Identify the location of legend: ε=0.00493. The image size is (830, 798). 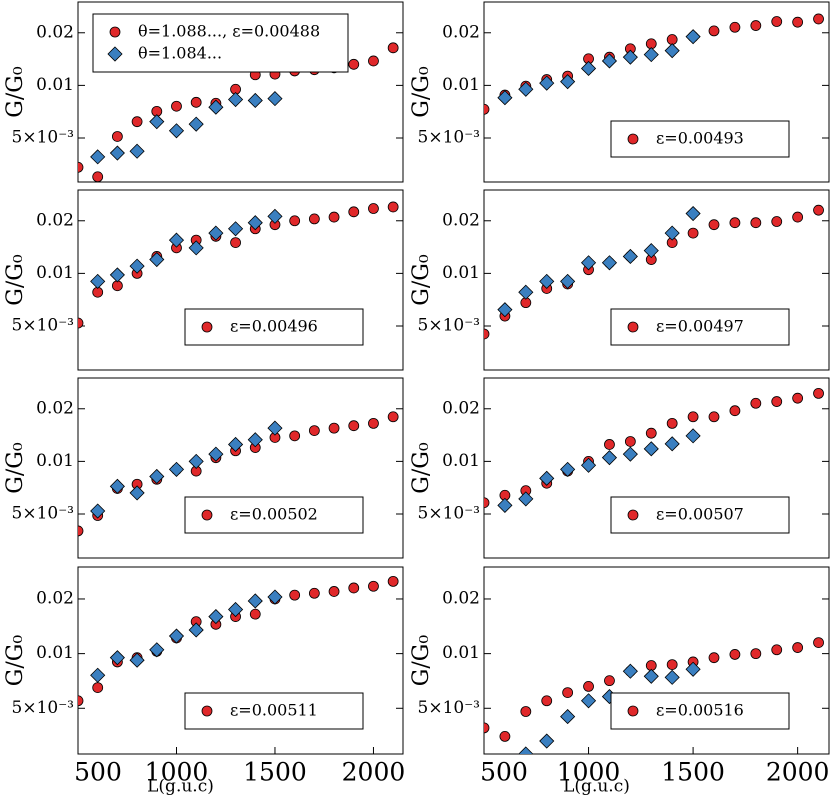
(700, 139).